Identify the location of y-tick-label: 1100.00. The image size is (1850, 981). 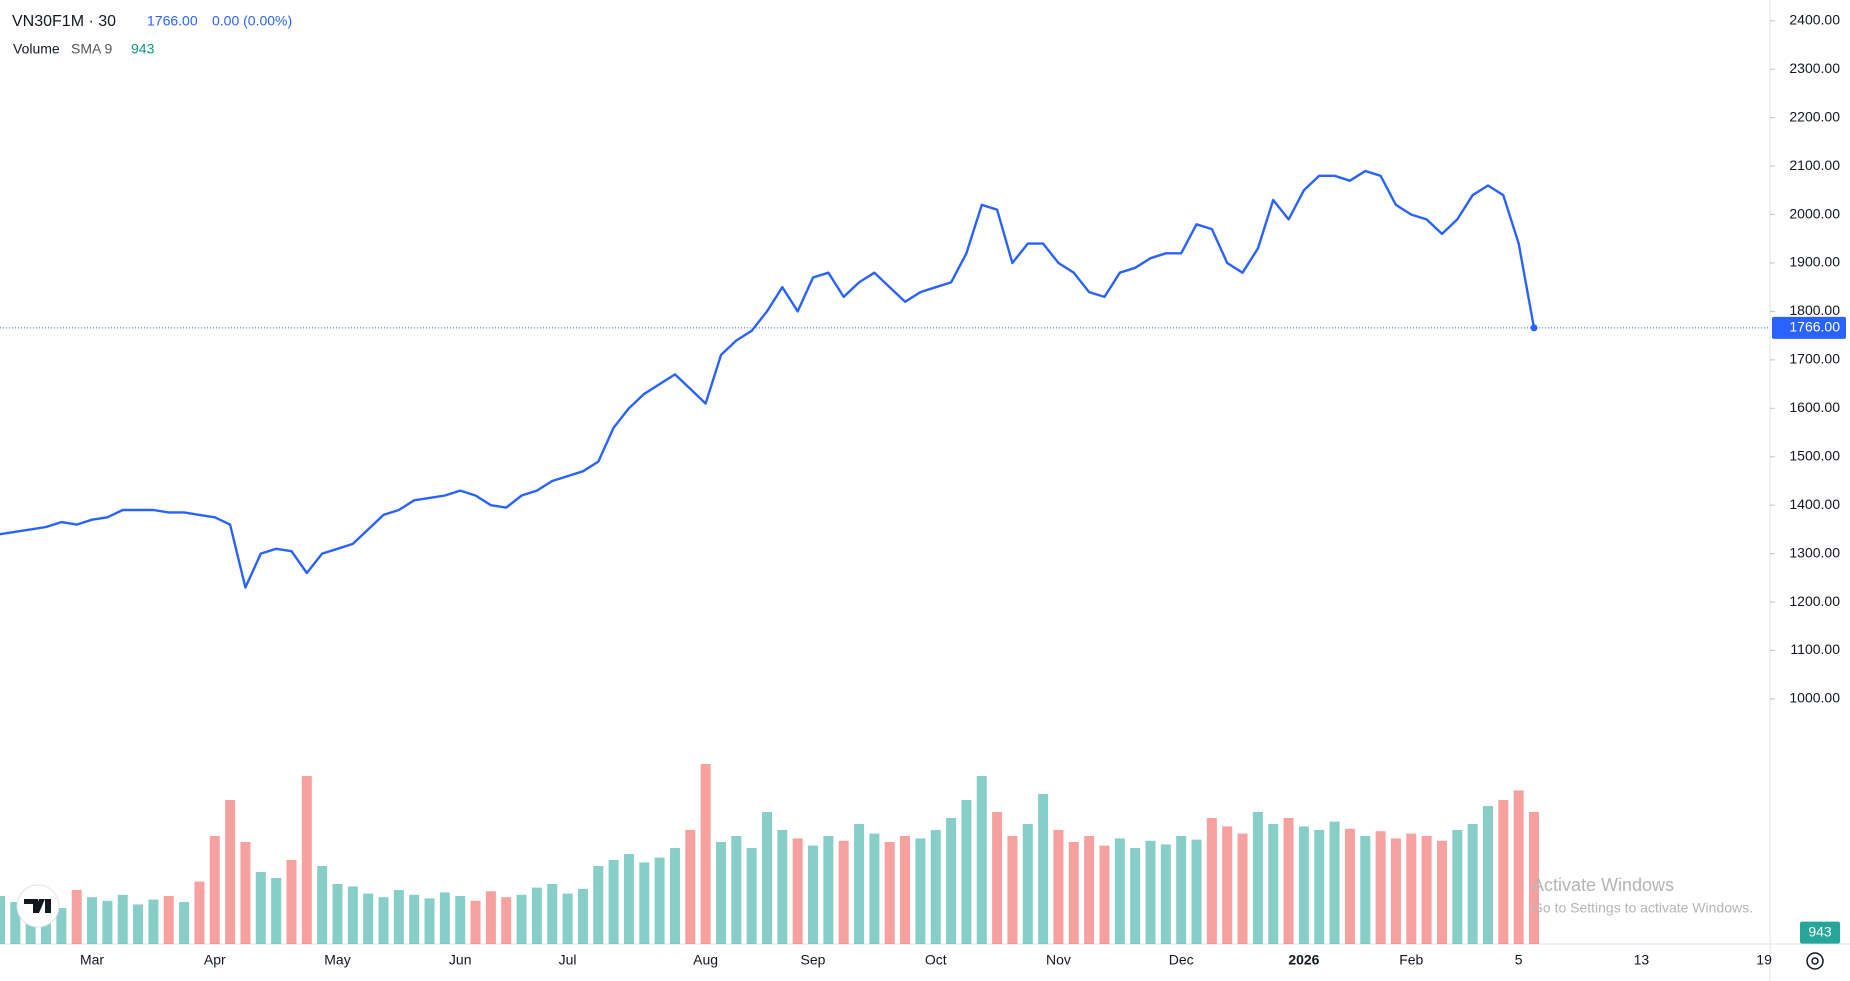
(1815, 649).